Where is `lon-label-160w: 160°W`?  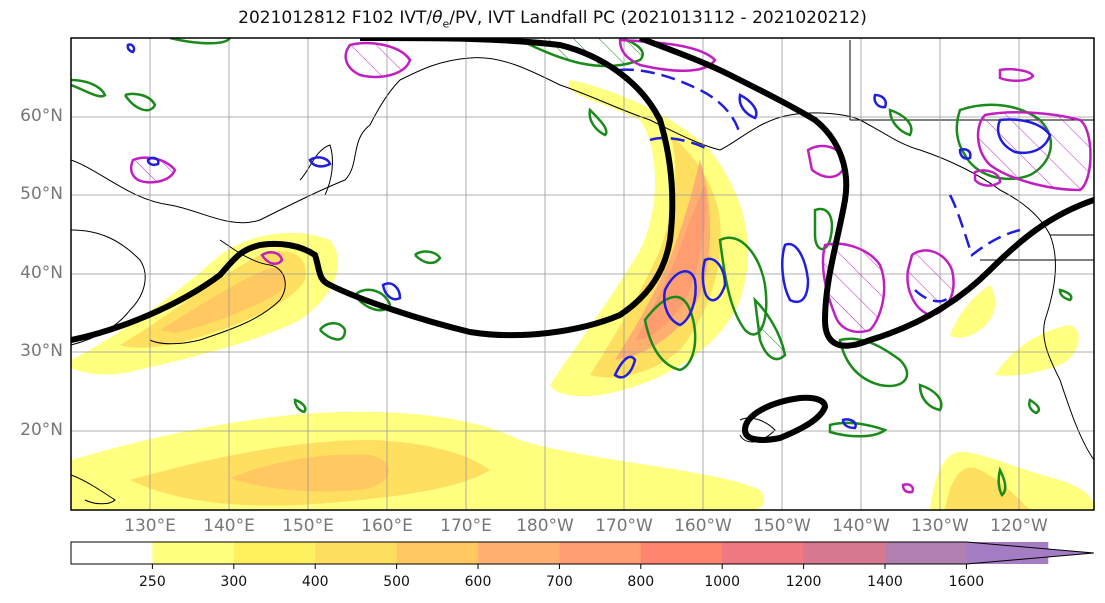
lon-label-160w: 160°W is located at coordinates (703, 526).